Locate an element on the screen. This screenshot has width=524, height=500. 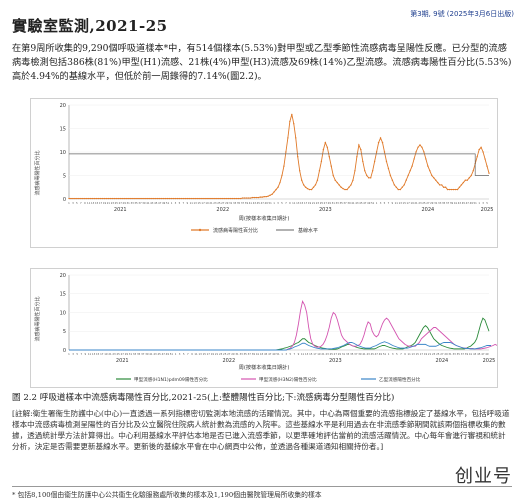
x-tick-label: 35 is located at coordinates (239, 203).